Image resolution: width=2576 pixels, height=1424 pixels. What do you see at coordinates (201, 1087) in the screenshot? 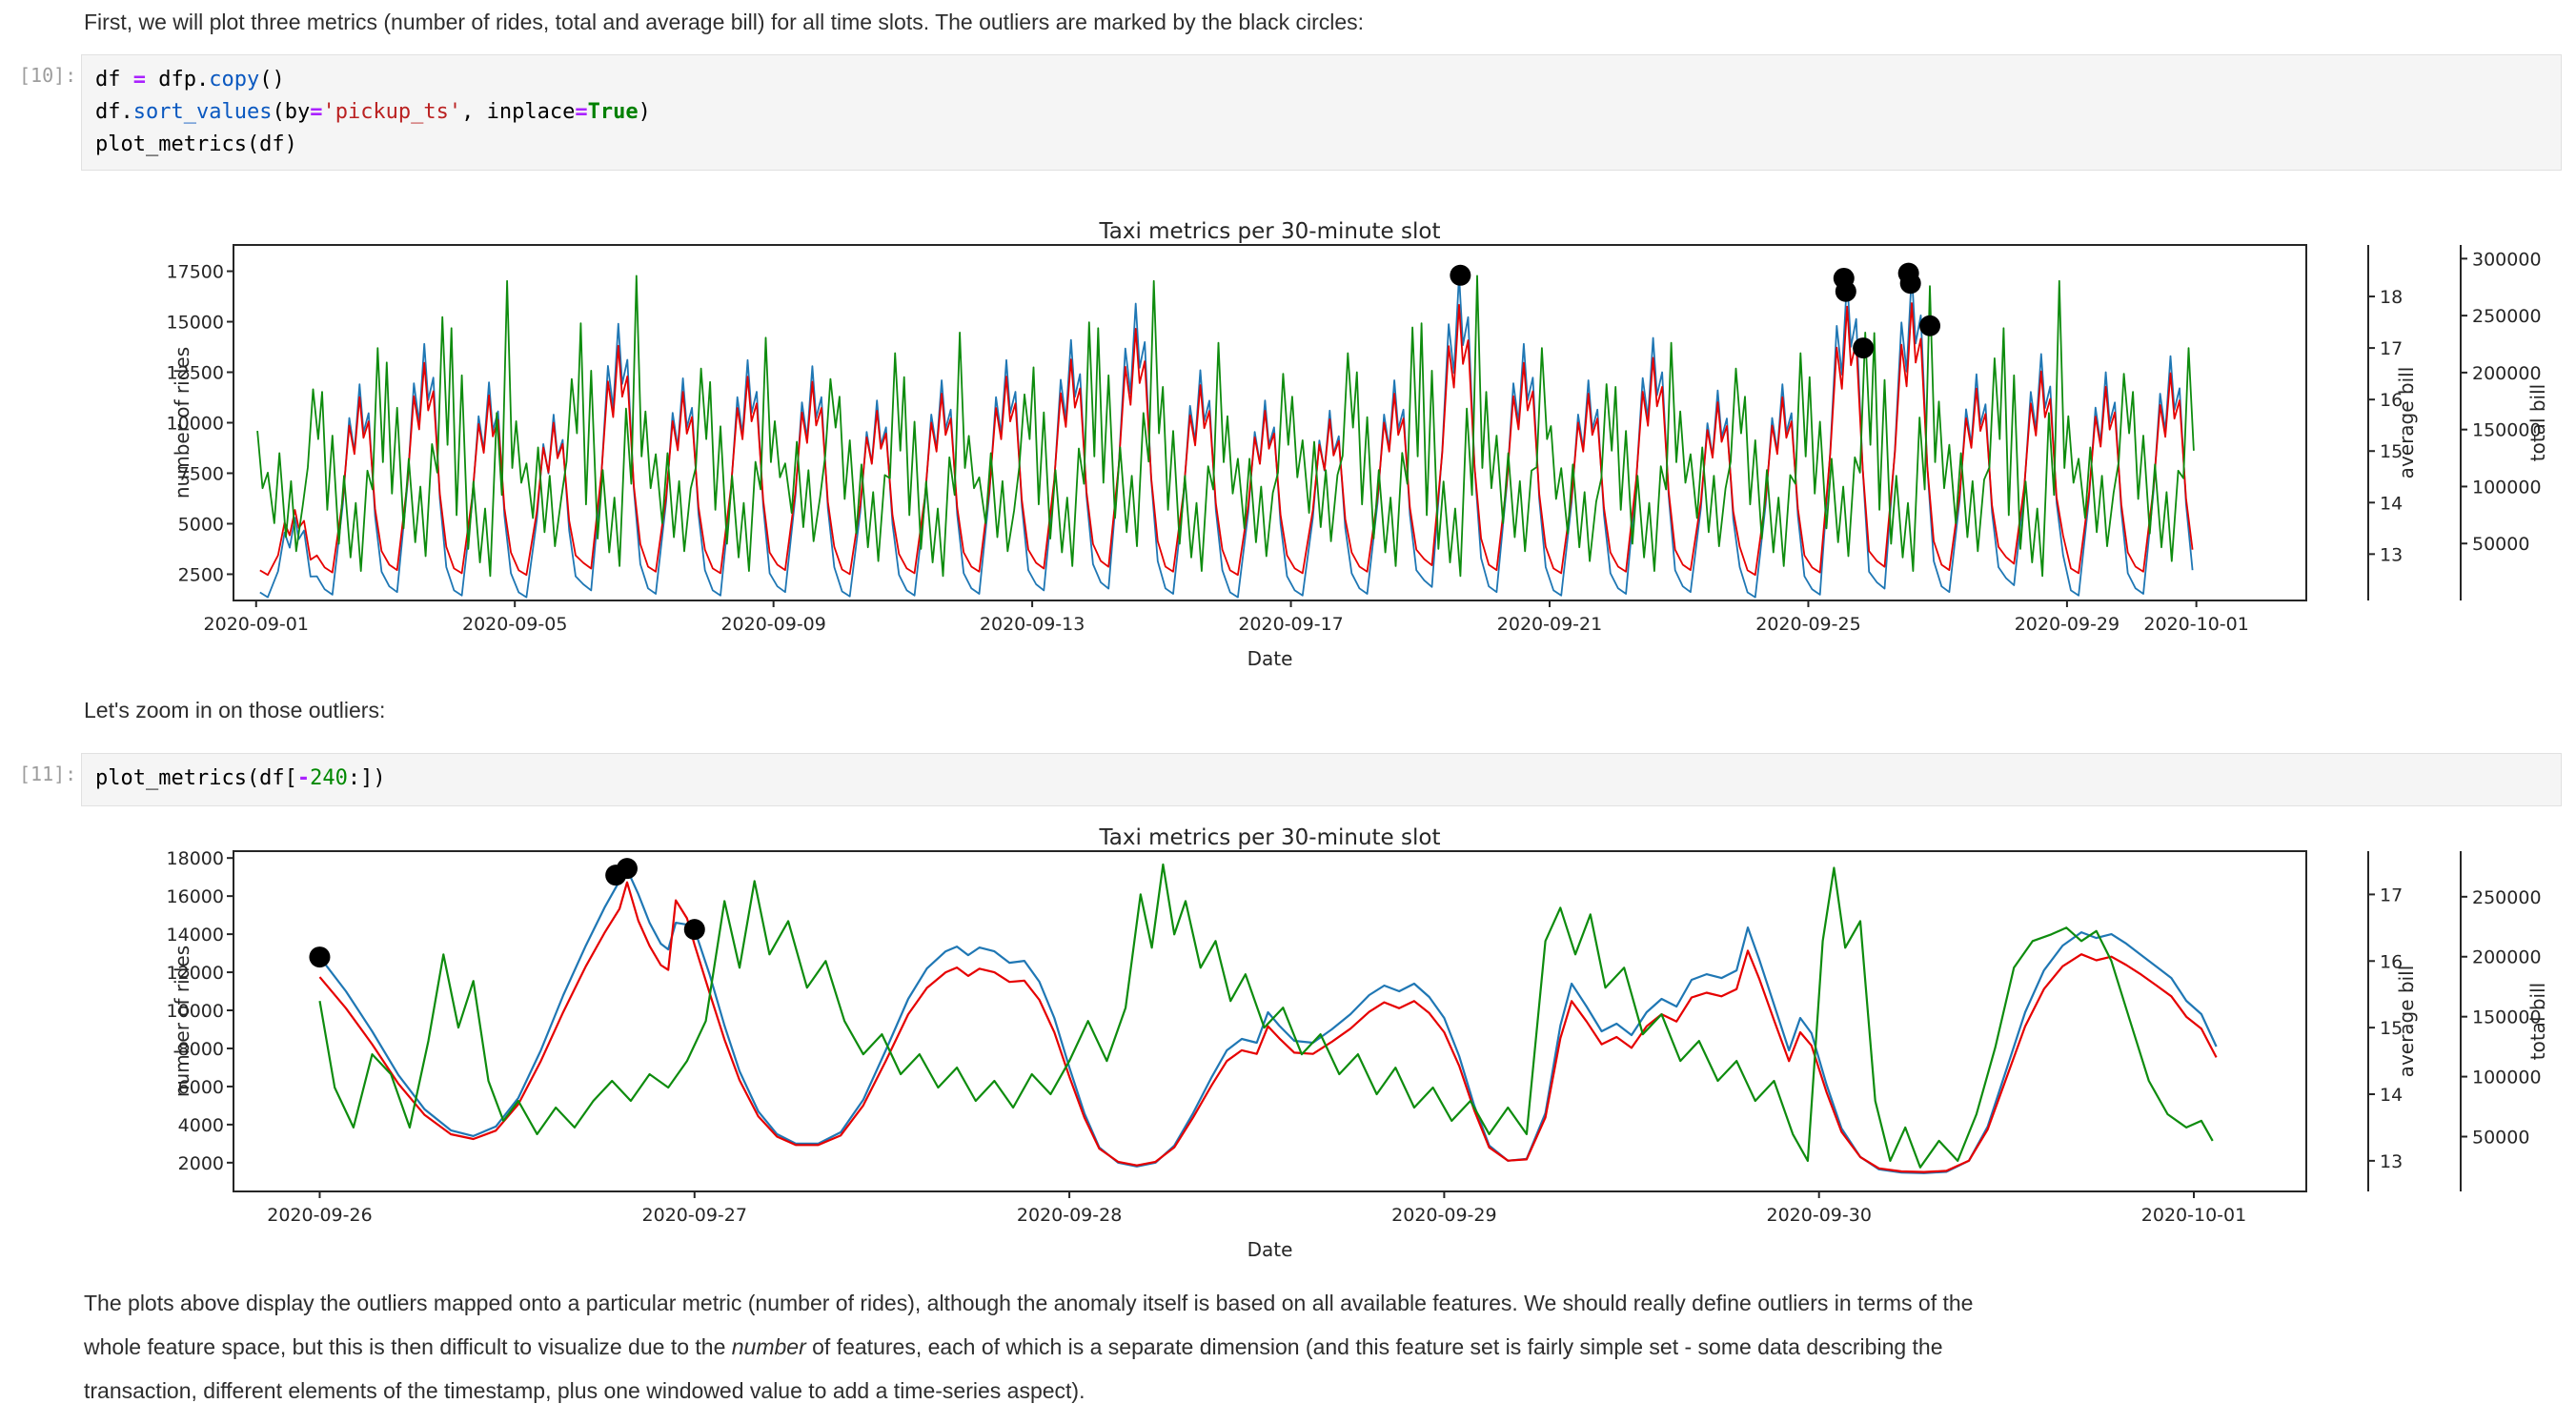
I see `y-tick-label-rides: 6000` at bounding box center [201, 1087].